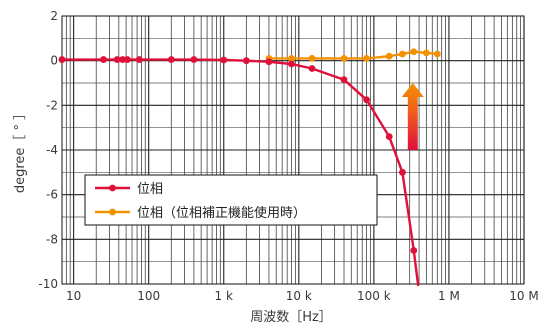 This screenshot has width=541, height=326. Describe the element at coordinates (150, 189) in the screenshot. I see `legend-entry: 位相` at that location.